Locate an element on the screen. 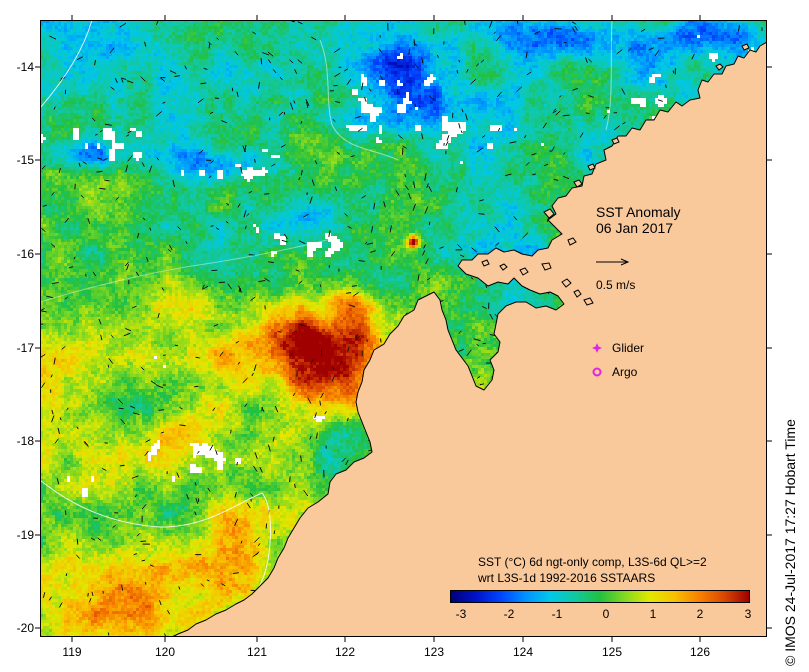  map-date: 06 Jan 2017 is located at coordinates (635, 228).